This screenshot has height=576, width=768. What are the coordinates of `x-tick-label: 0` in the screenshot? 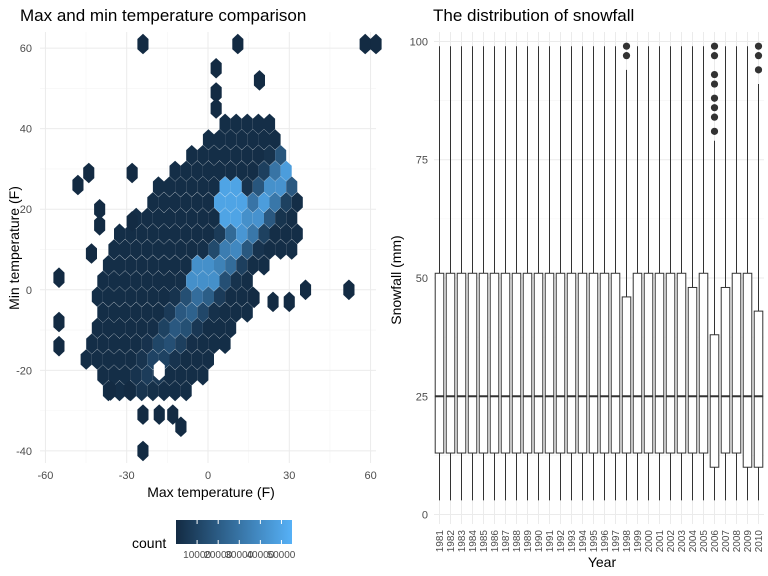 It's located at (208, 476).